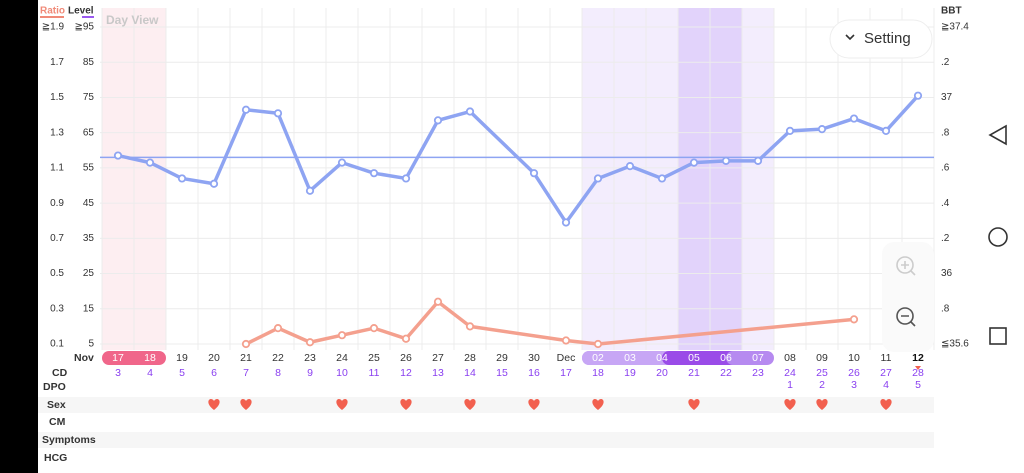  What do you see at coordinates (57, 238) in the screenshot?
I see `ratio-tick-label: 0.7` at bounding box center [57, 238].